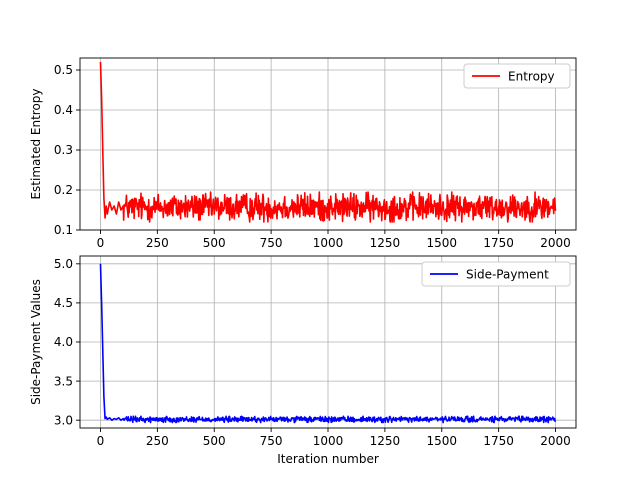 Image resolution: width=640 pixels, height=480 pixels. I want to click on legend-label: Entropy, so click(531, 77).